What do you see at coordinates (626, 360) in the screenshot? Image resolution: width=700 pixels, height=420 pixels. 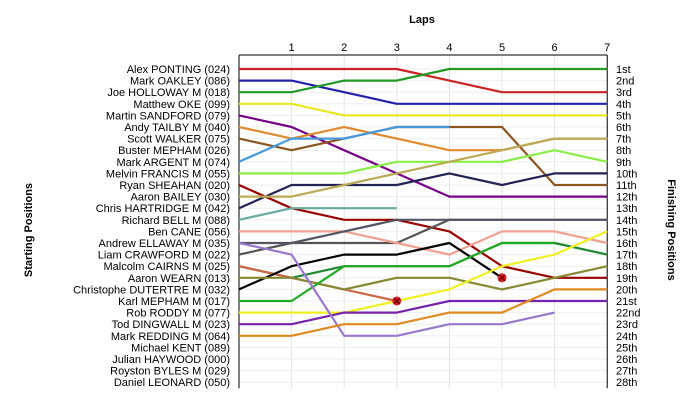 I see `finishing-position-label: 26th` at bounding box center [626, 360].